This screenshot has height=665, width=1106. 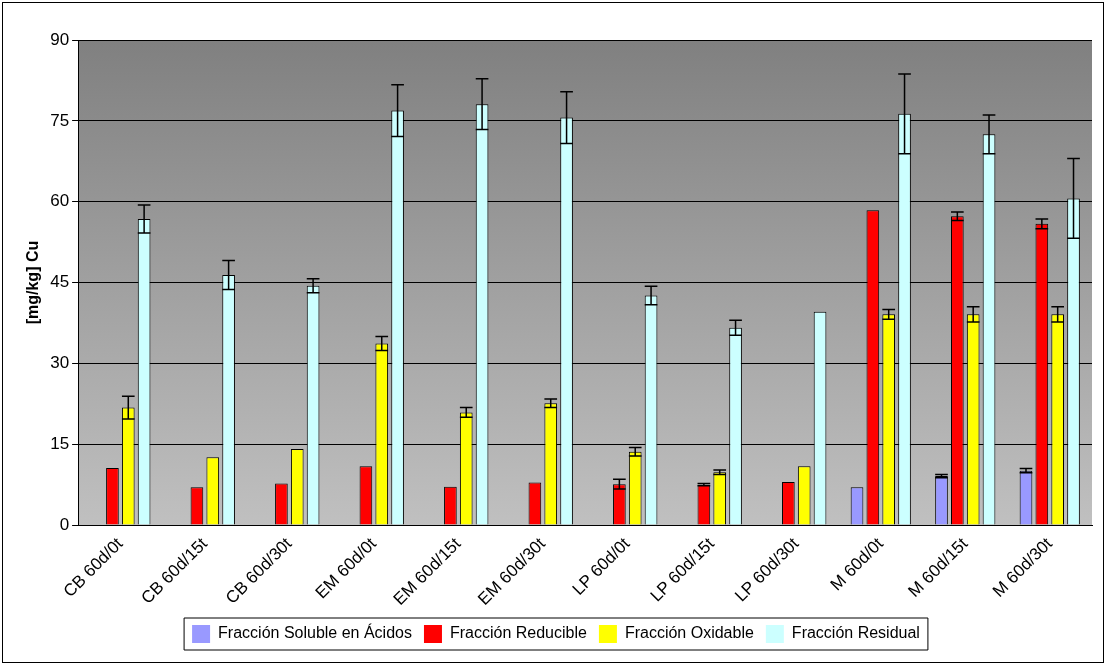 I want to click on y-tick-label: 60, so click(x=60, y=201).